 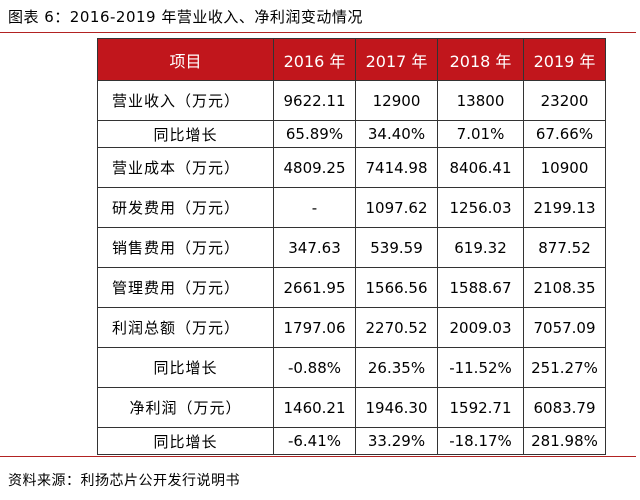 I want to click on table-row: 营业成本（万元） 4809.25 7414.98 8406.41 10900, so click(x=351, y=167).